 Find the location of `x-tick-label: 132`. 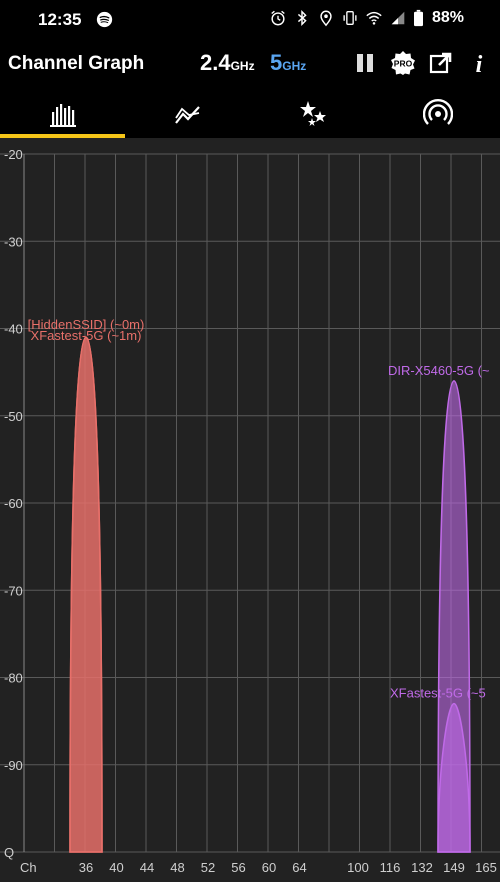

x-tick-label: 132 is located at coordinates (422, 867).